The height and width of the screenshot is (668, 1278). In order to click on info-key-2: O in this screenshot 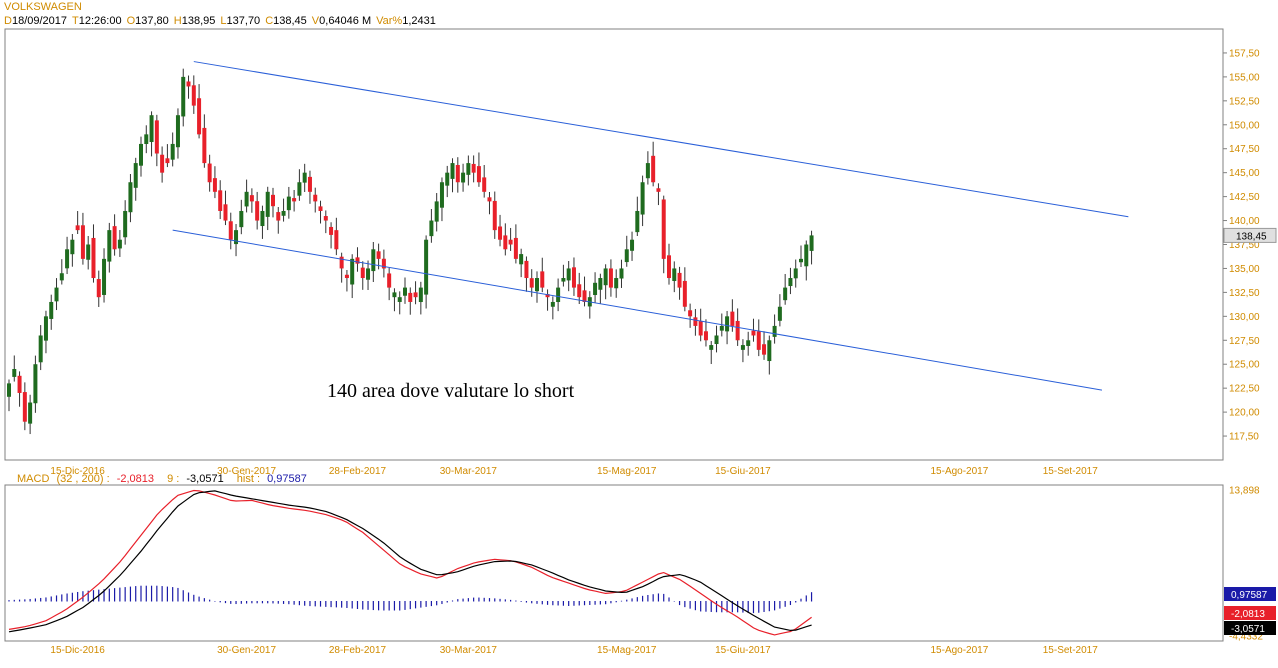, I will do `click(131, 21)`.